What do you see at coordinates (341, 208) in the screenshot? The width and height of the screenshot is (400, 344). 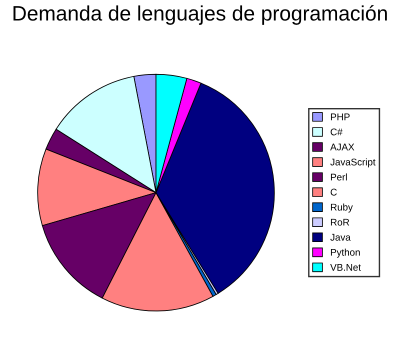 I see `legend-label: Ruby` at bounding box center [341, 208].